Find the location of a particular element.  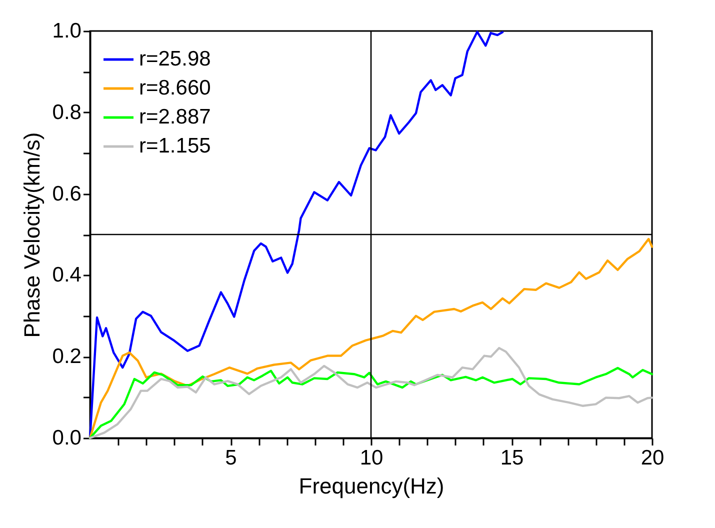

y-tick-label: 1.0 is located at coordinates (67, 31).